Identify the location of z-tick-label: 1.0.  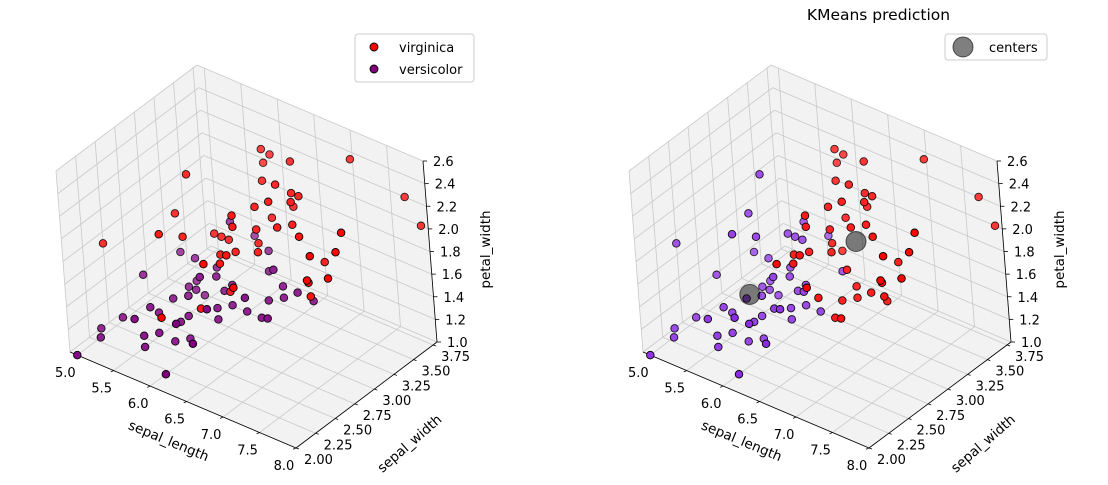
(457, 343).